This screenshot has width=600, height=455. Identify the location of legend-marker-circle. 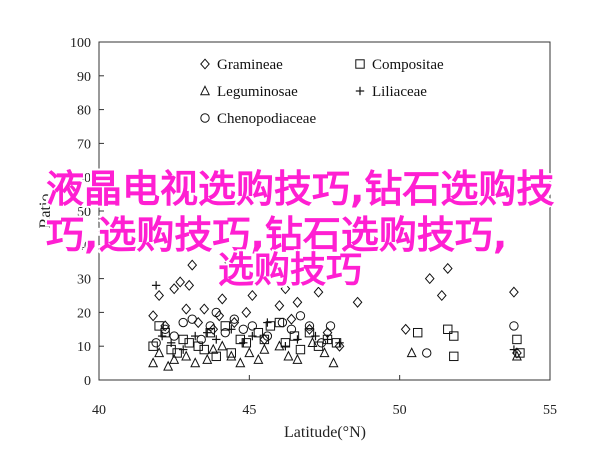
(205, 118).